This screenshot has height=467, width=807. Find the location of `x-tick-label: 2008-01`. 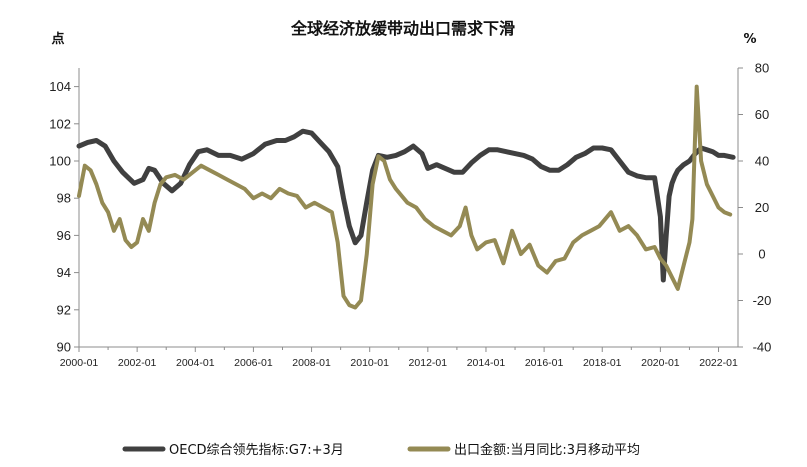

x-tick-label: 2008-01 is located at coordinates (311, 363).